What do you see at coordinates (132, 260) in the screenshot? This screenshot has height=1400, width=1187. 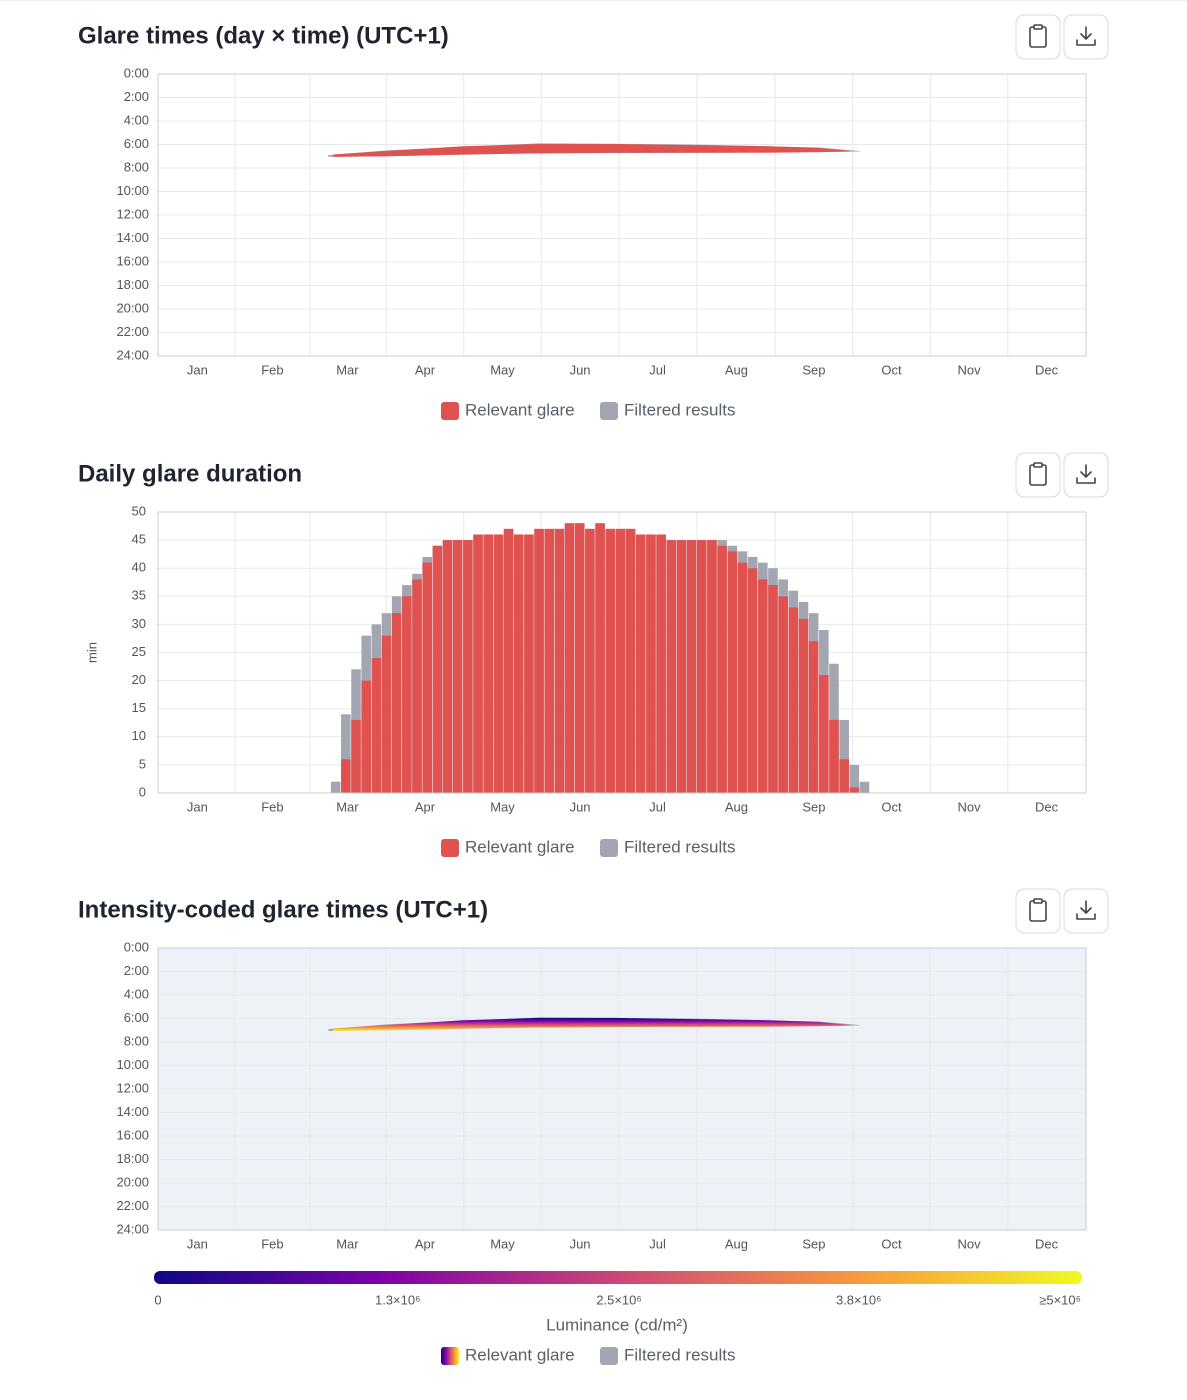 I see `y-tick-label: 16:00` at bounding box center [132, 260].